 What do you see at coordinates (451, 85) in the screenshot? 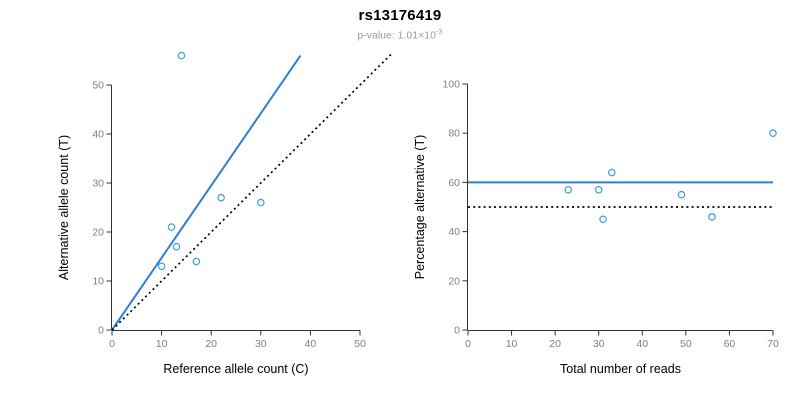
I see `y-tick-label: 100` at bounding box center [451, 85].